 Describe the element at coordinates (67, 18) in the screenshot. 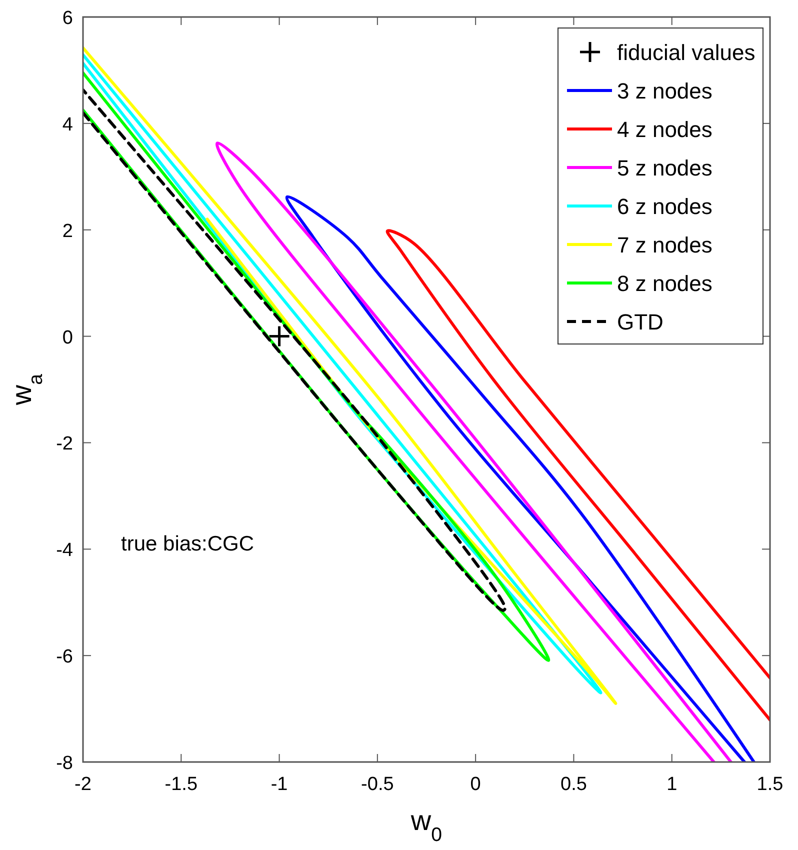

I see `y-tick-label: 6` at that location.